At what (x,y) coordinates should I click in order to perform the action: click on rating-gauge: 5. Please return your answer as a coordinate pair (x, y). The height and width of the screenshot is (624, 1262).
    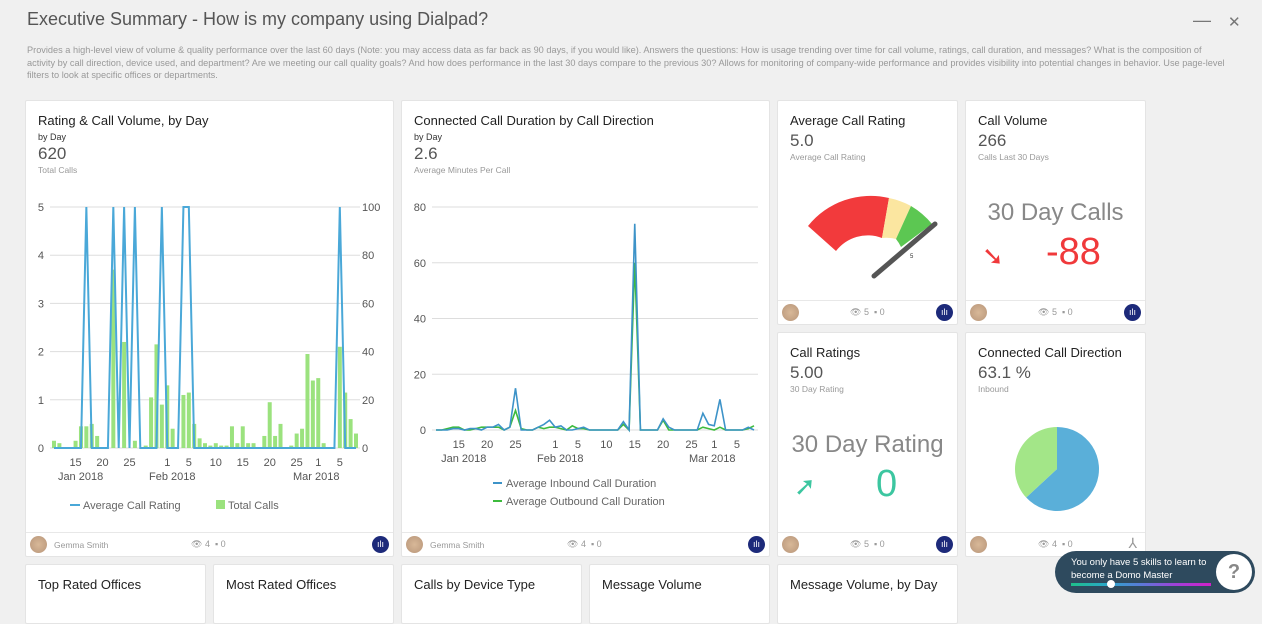
    Looking at the image, I should click on (873, 237).